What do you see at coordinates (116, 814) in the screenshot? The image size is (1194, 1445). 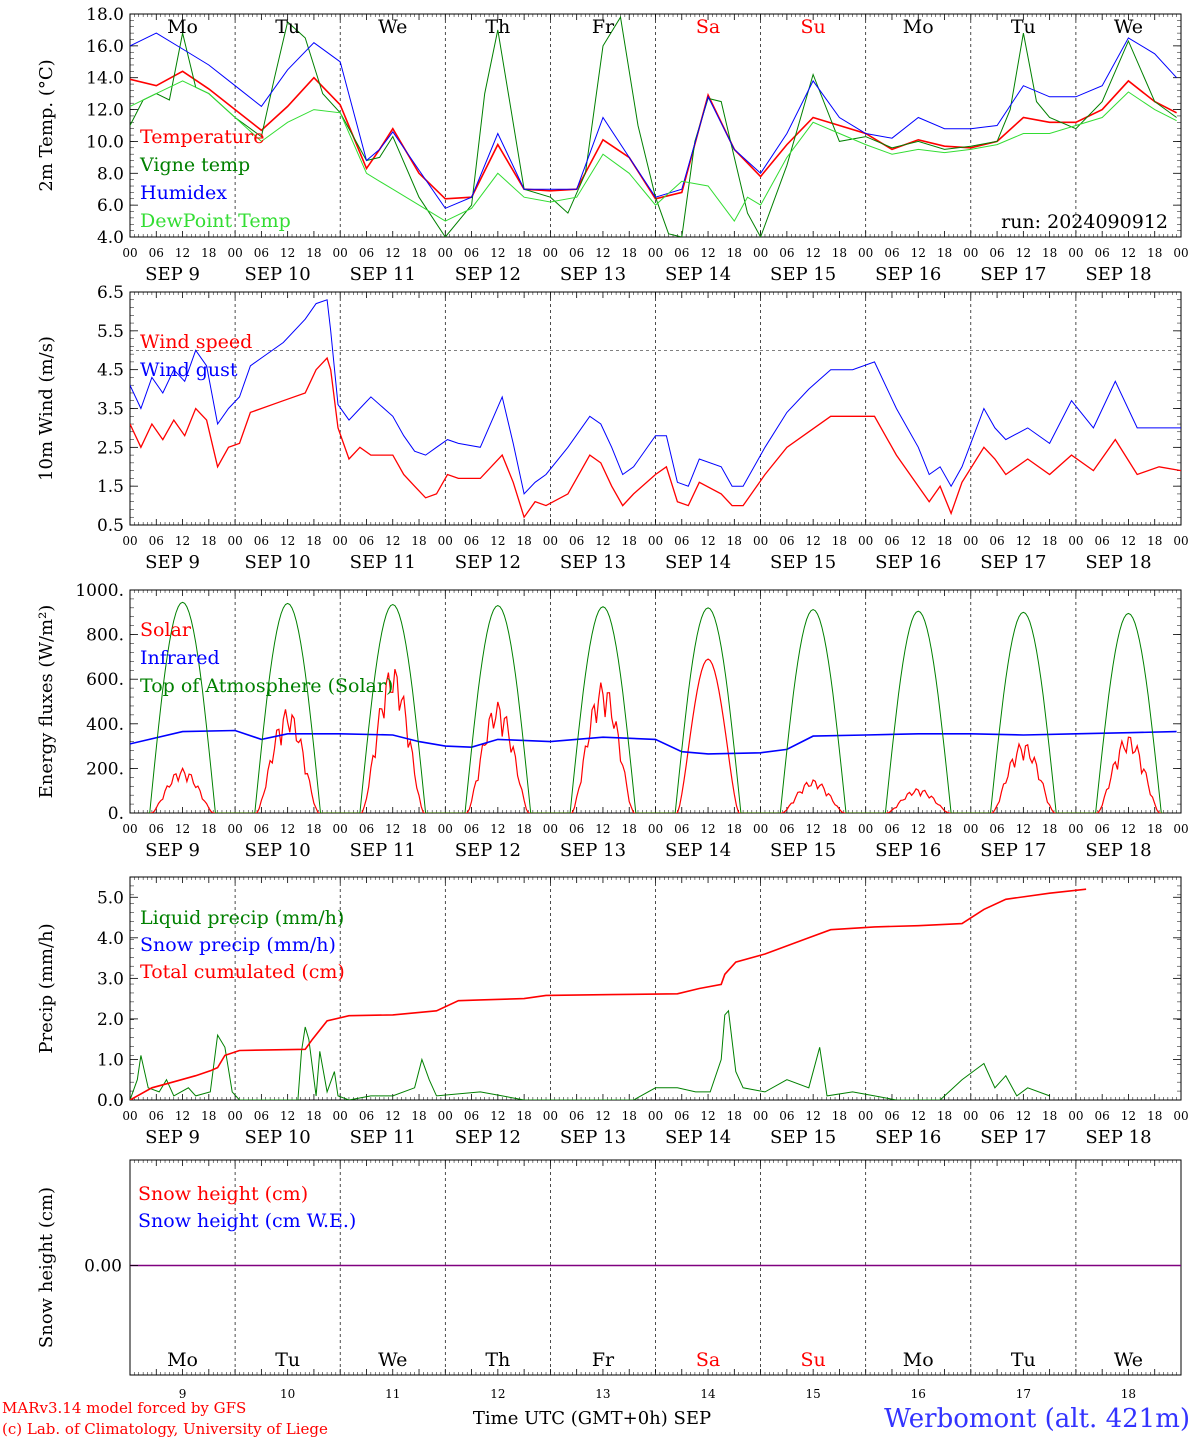 I see `y-tick-label: 0.` at bounding box center [116, 814].